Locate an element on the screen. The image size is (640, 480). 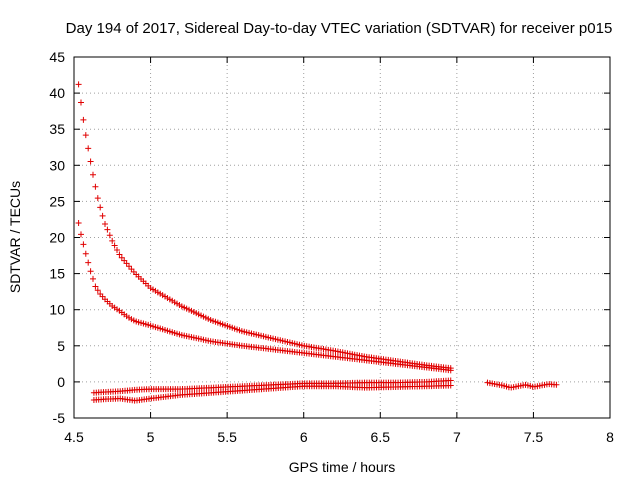
y-axis-label: SDTVAR / TECUs is located at coordinates (15, 237).